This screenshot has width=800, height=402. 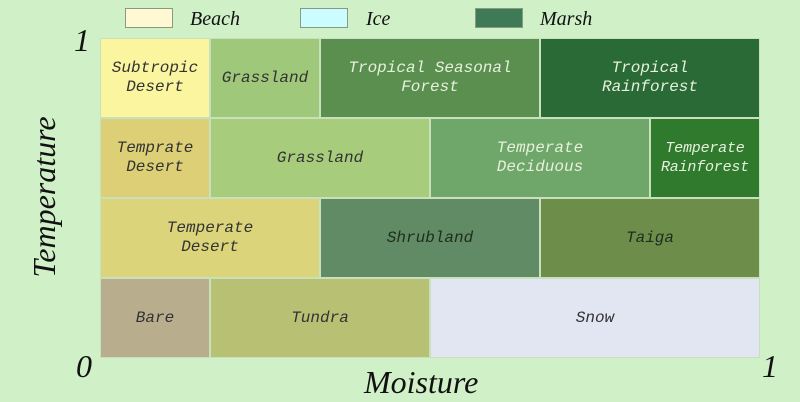 I want to click on legend-swatch-marsh, so click(x=499, y=18).